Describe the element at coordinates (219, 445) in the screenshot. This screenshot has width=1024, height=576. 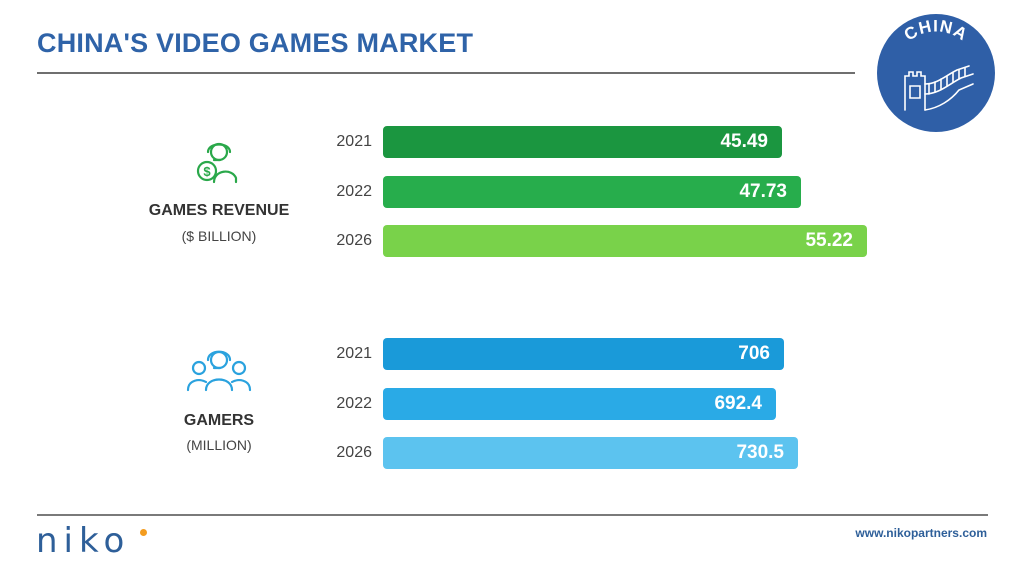
I see `gamers-section-unit: (MILLION)` at that location.